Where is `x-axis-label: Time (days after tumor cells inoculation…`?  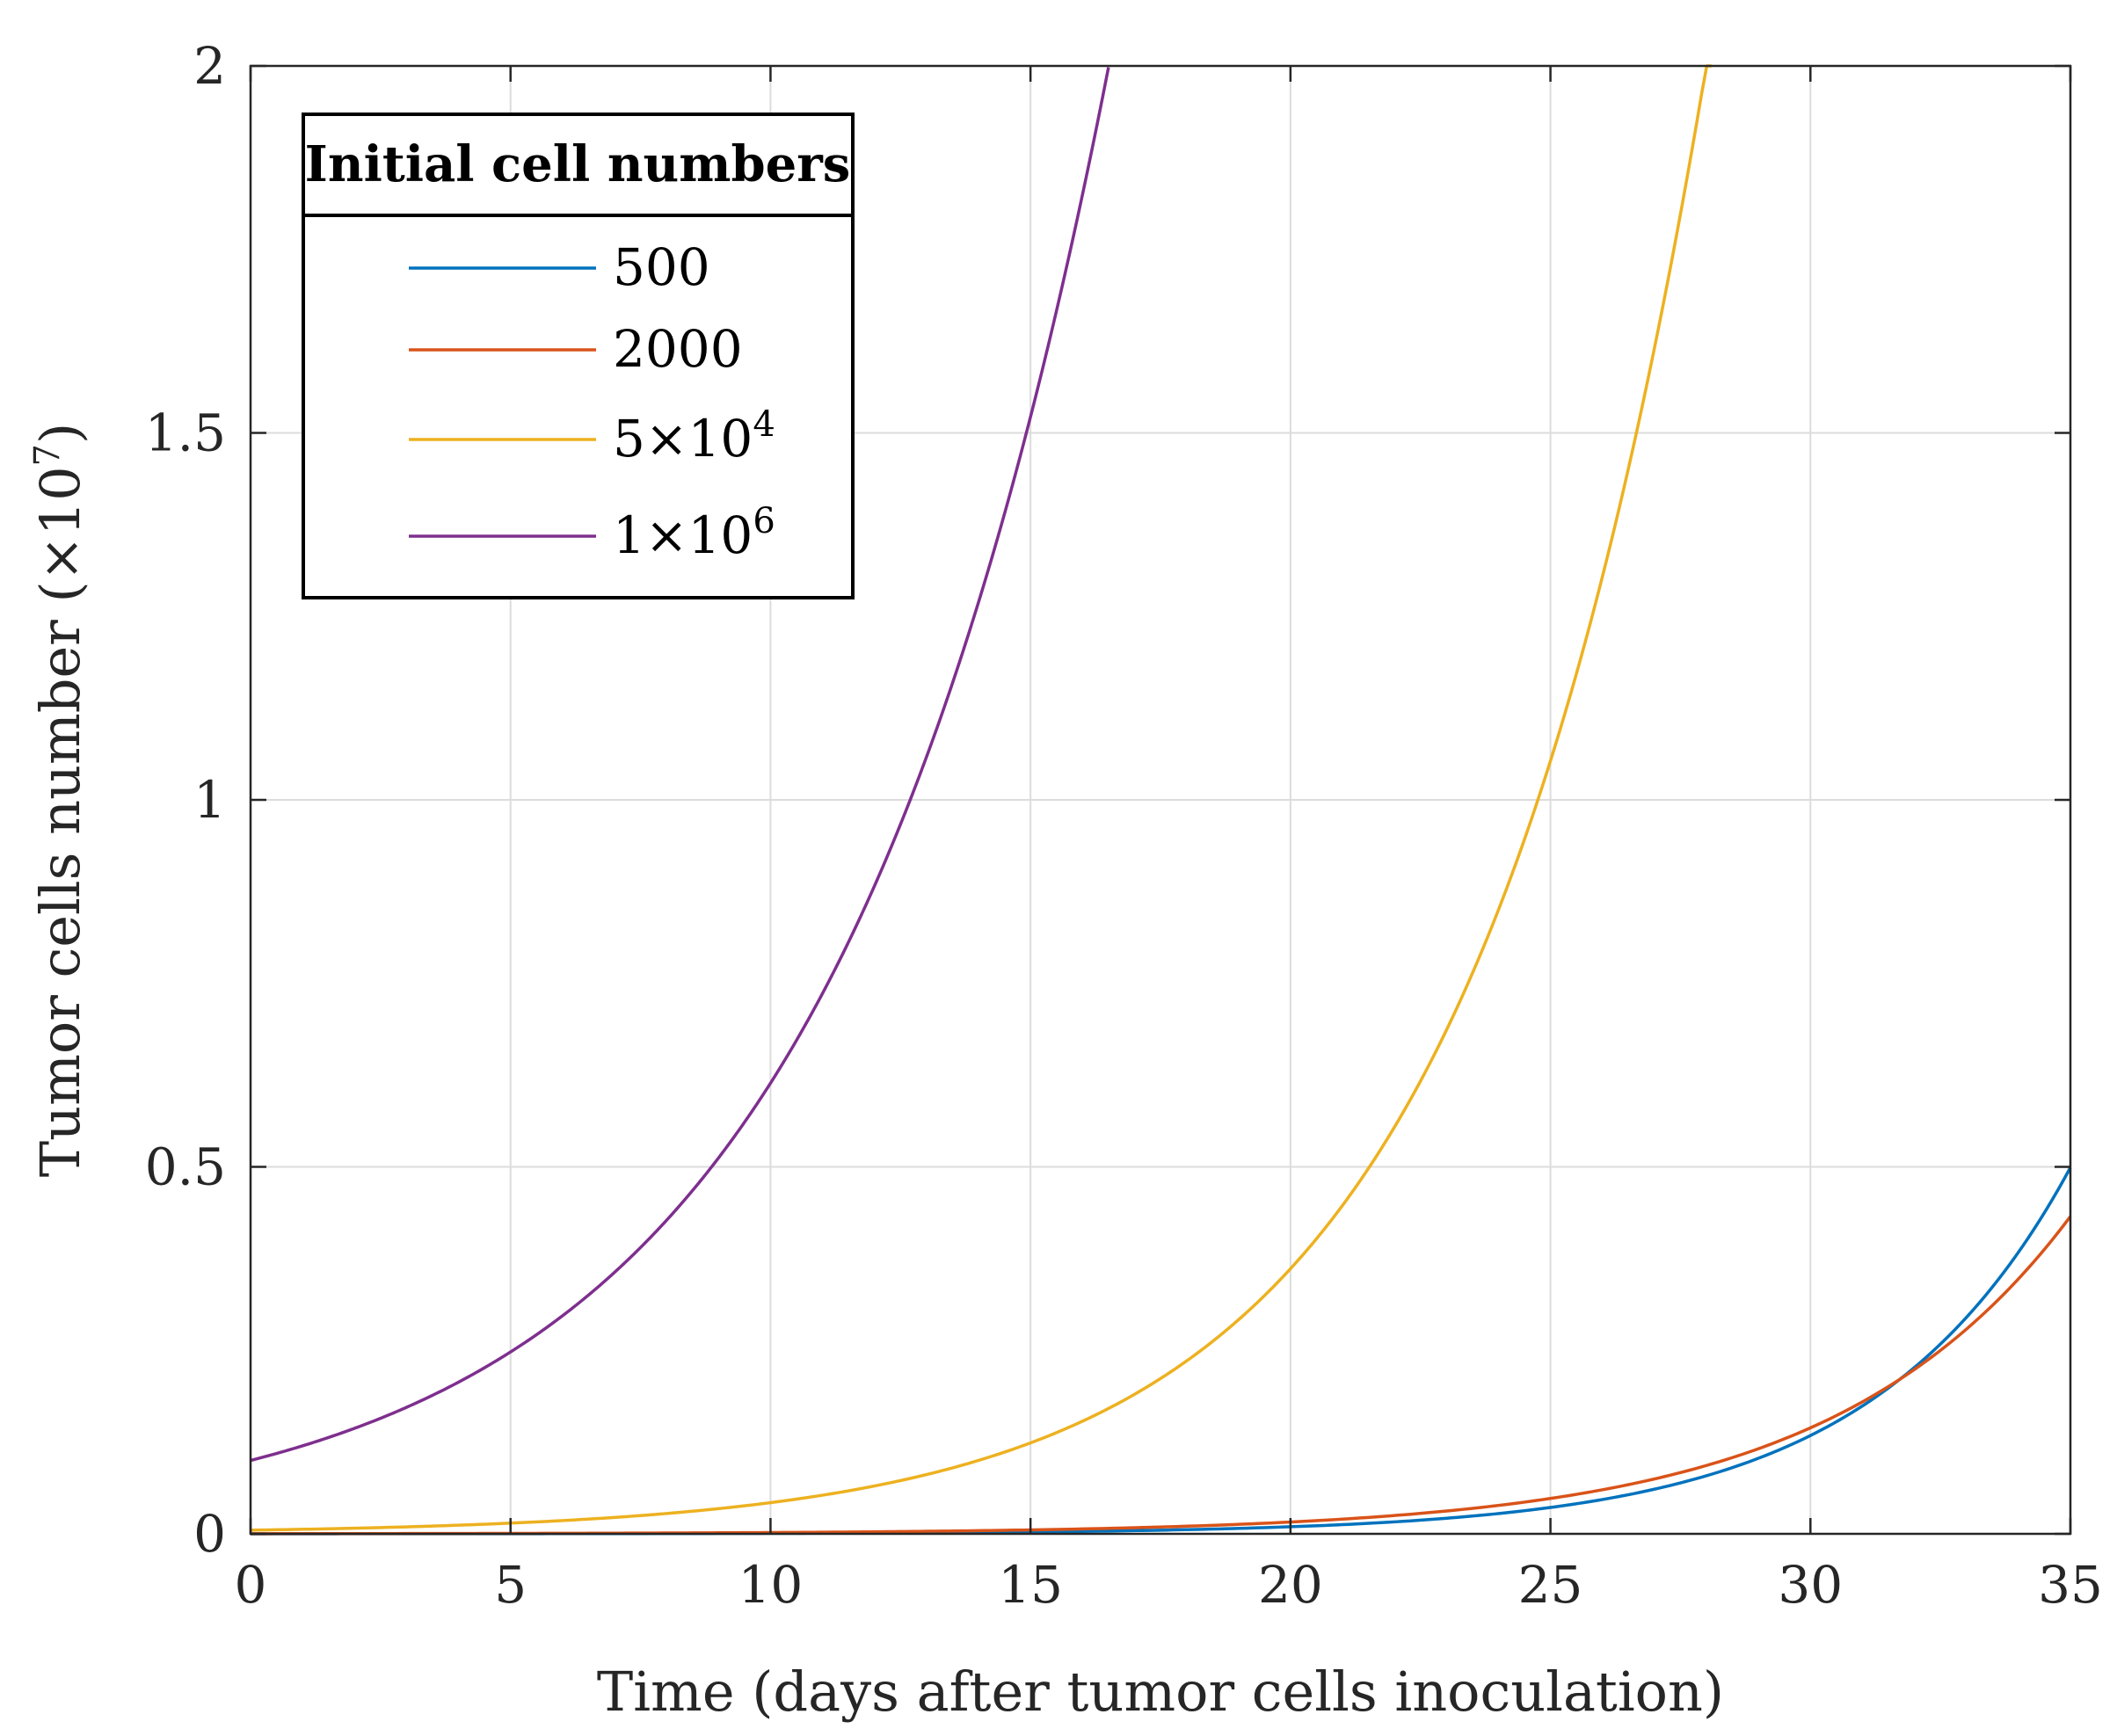
x-axis-label: Time (days after tumor cells inoculation… is located at coordinates (1160, 1692).